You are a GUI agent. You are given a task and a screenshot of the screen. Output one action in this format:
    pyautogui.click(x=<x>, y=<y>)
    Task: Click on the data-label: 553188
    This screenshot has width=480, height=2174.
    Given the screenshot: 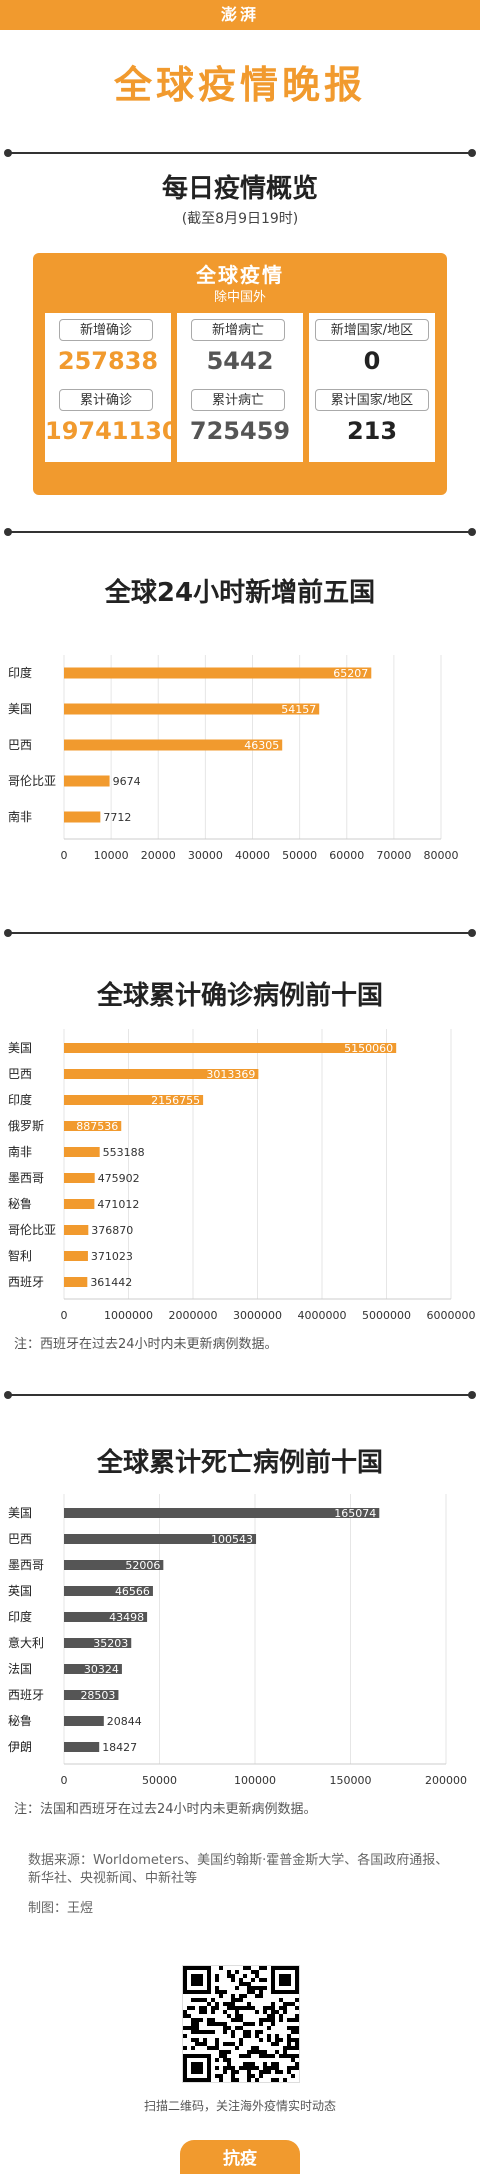 What is the action you would take?
    pyautogui.click(x=124, y=1152)
    